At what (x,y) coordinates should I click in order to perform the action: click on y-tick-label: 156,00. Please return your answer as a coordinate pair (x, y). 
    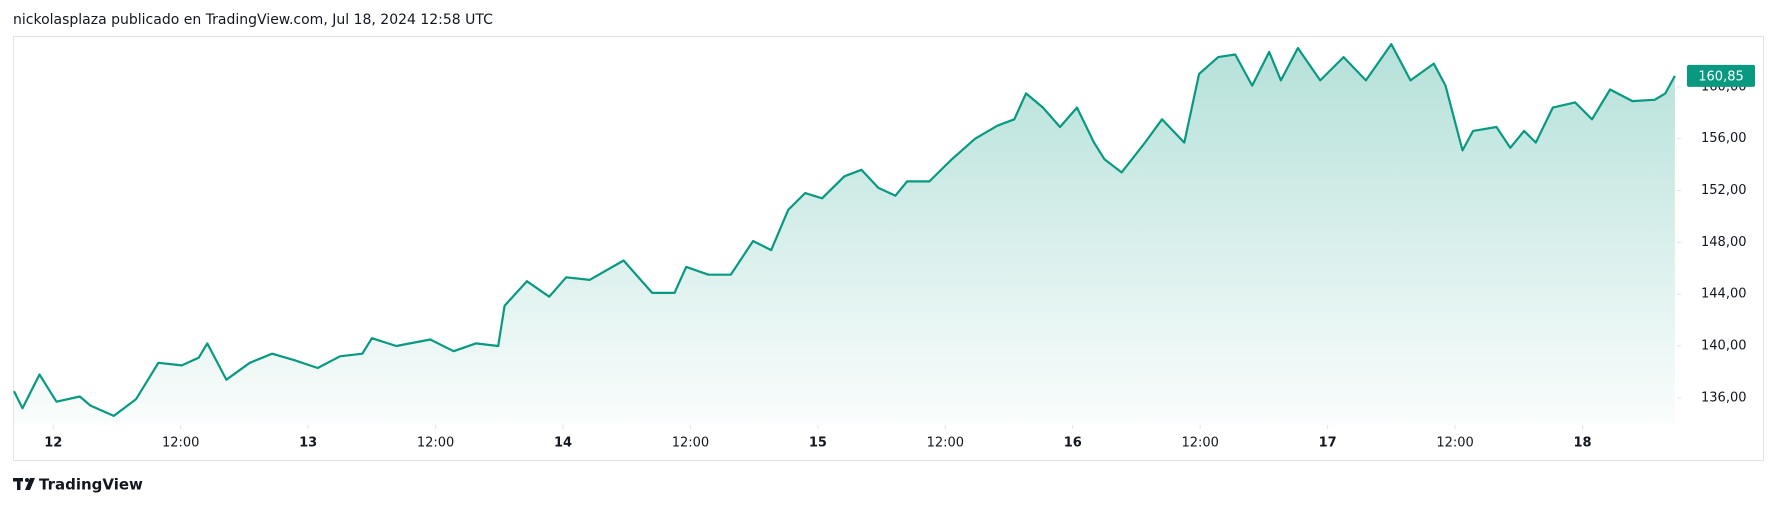
    Looking at the image, I should click on (1724, 138).